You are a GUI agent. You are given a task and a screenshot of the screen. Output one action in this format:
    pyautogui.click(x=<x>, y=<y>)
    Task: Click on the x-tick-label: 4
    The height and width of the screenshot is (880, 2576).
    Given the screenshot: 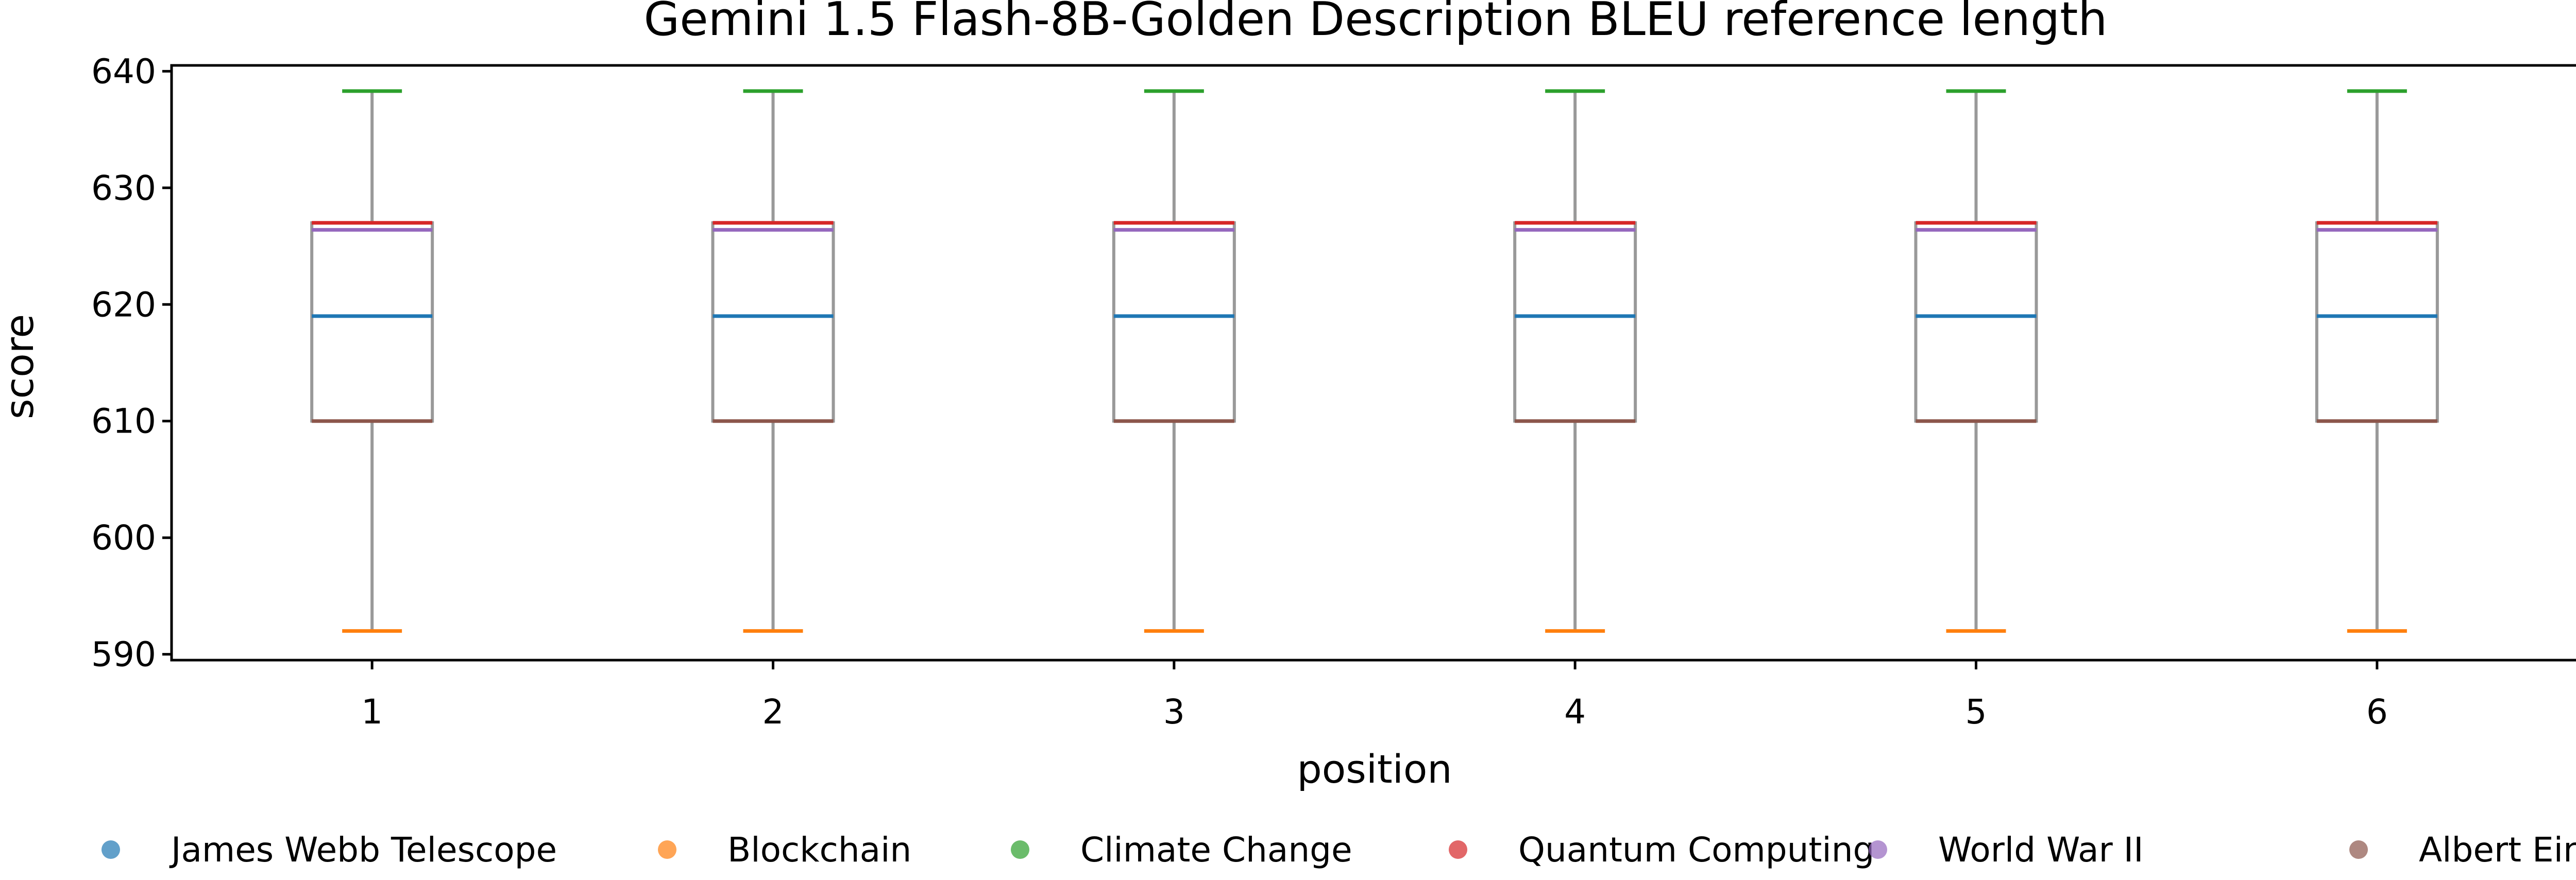 What is the action you would take?
    pyautogui.click(x=1575, y=712)
    